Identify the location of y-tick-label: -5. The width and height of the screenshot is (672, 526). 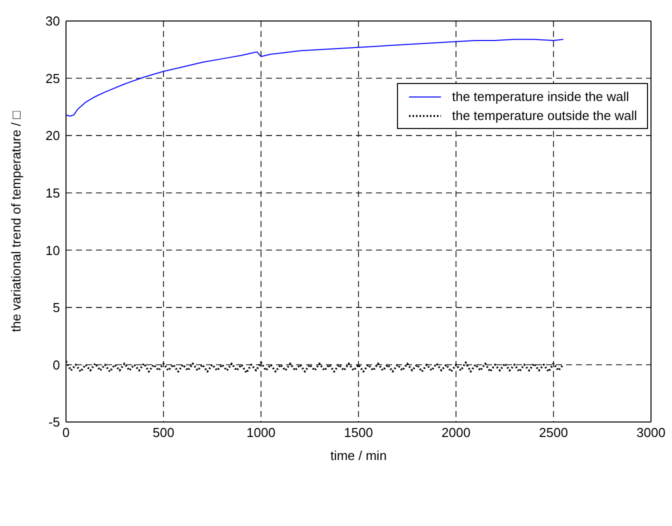
(54, 422).